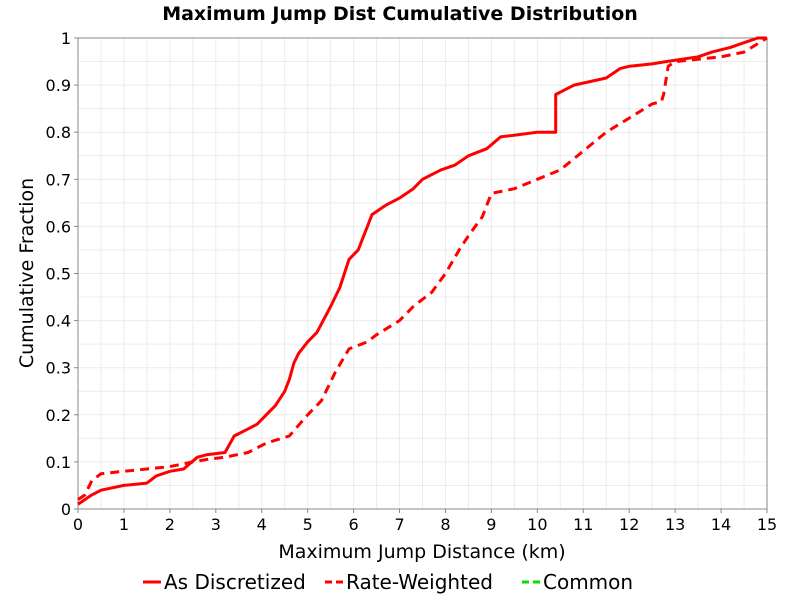  What do you see at coordinates (66, 509) in the screenshot?
I see `y-tick-label: 0` at bounding box center [66, 509].